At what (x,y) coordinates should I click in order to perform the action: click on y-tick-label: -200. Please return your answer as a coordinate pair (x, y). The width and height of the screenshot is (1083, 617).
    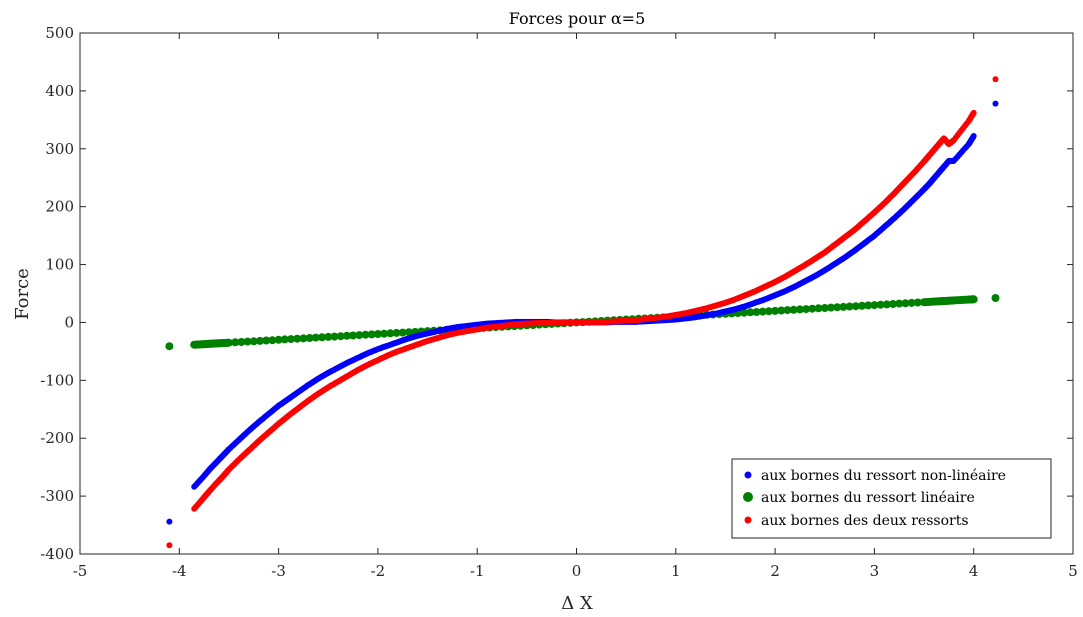
    Looking at the image, I should click on (57, 438).